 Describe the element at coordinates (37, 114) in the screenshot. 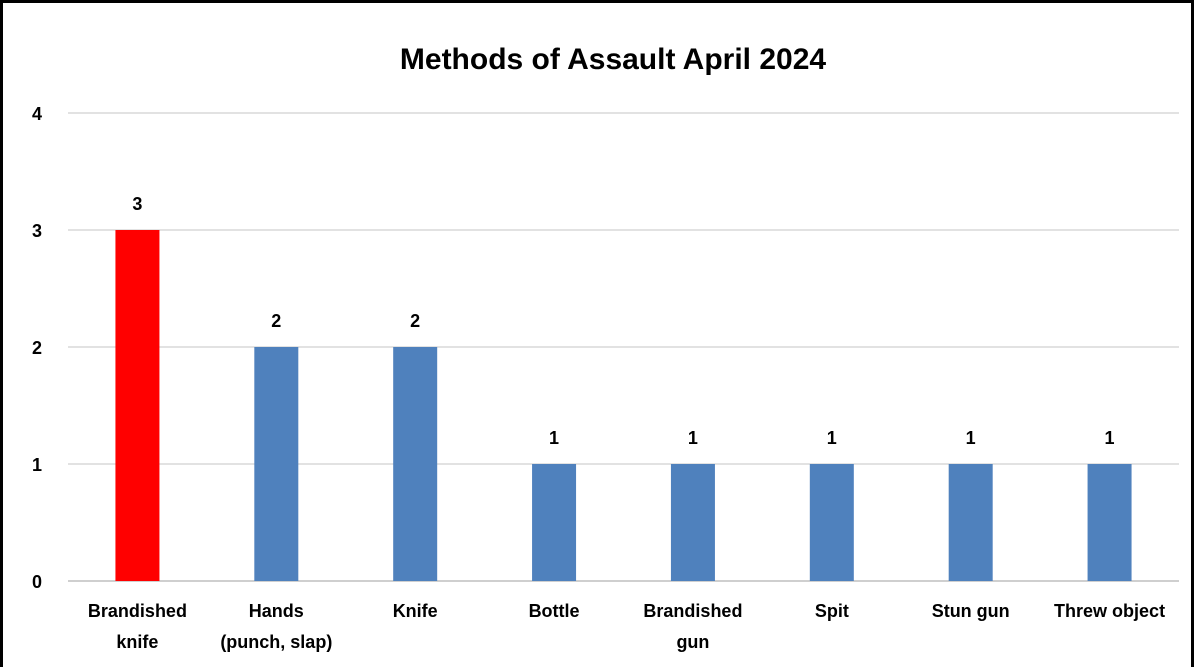

I see `y-tick-label: 4` at that location.